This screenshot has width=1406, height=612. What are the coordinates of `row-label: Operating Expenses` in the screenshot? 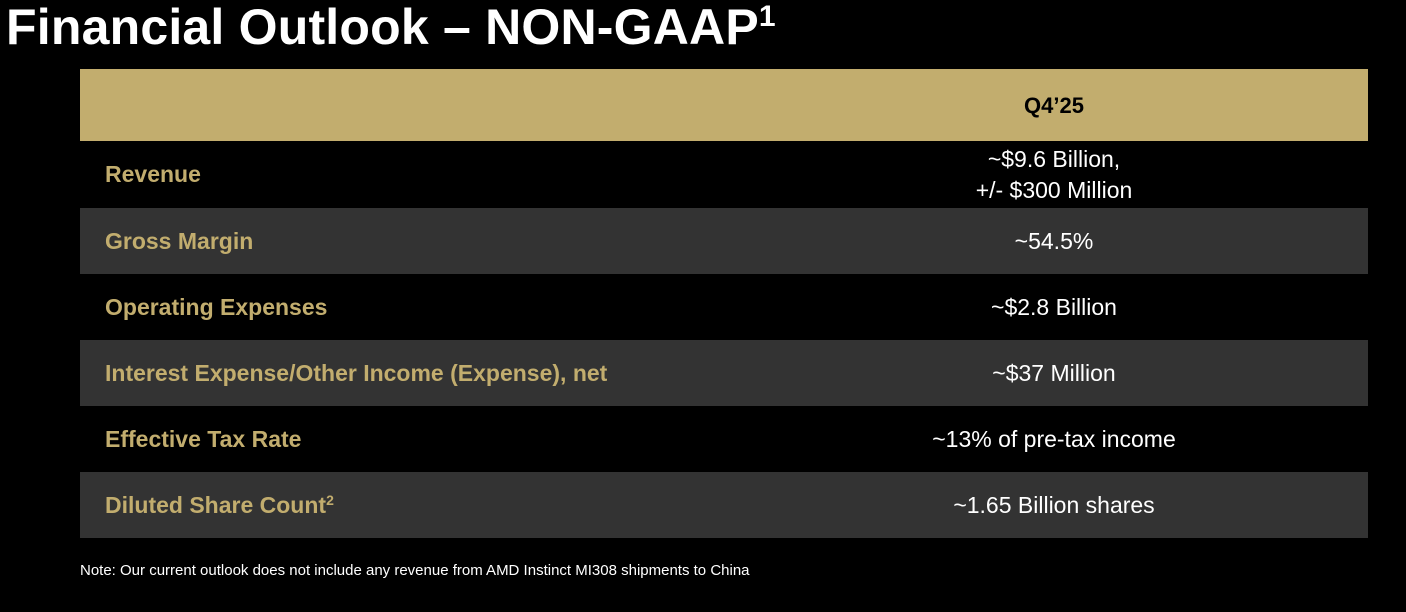 It's located at (216, 306).